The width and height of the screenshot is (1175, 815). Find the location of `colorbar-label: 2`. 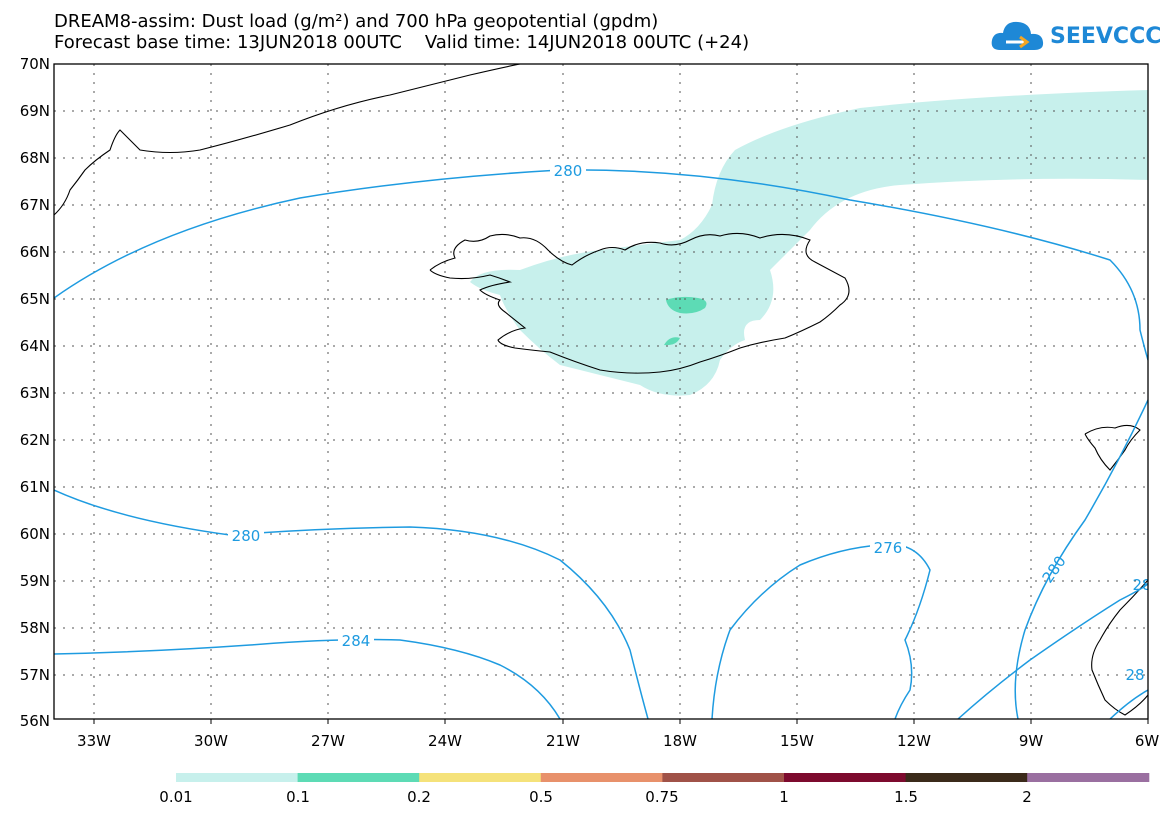

colorbar-label: 2 is located at coordinates (1027, 797).